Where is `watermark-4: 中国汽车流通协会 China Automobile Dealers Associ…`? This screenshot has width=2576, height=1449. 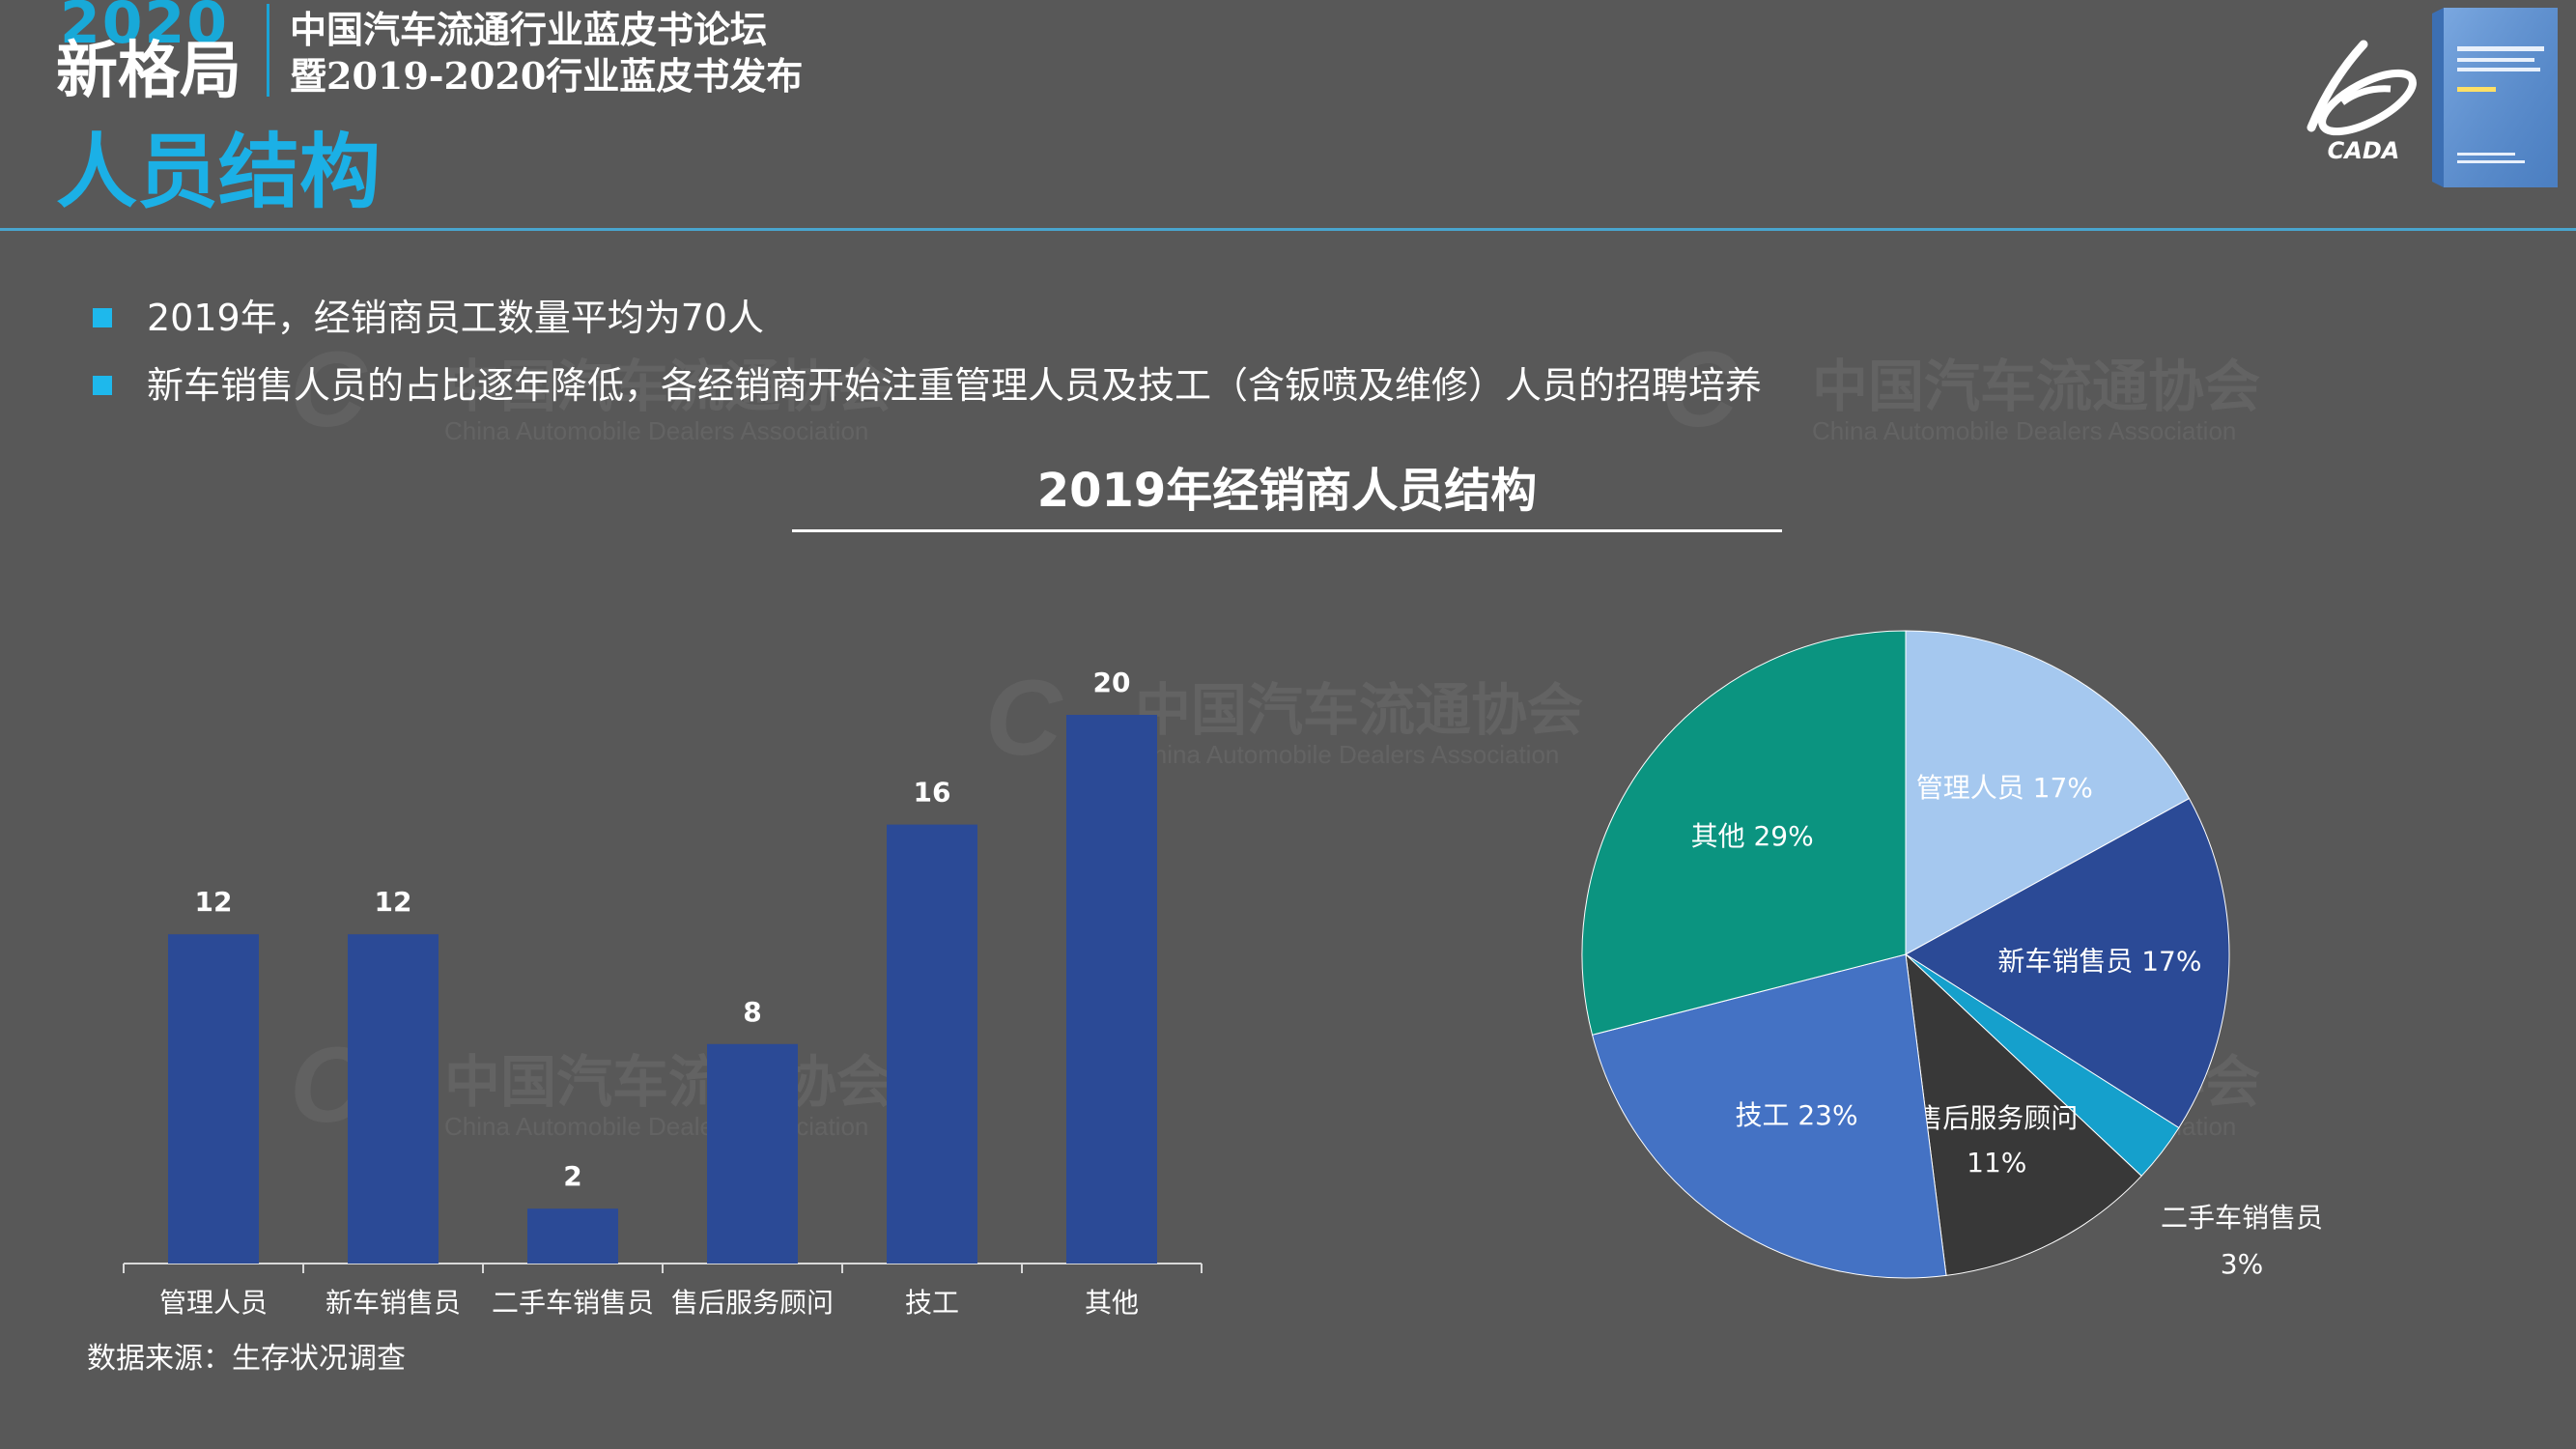
watermark-4: 中国汽车流通协会 China Automobile Dealers Associ… is located at coordinates (668, 1097).